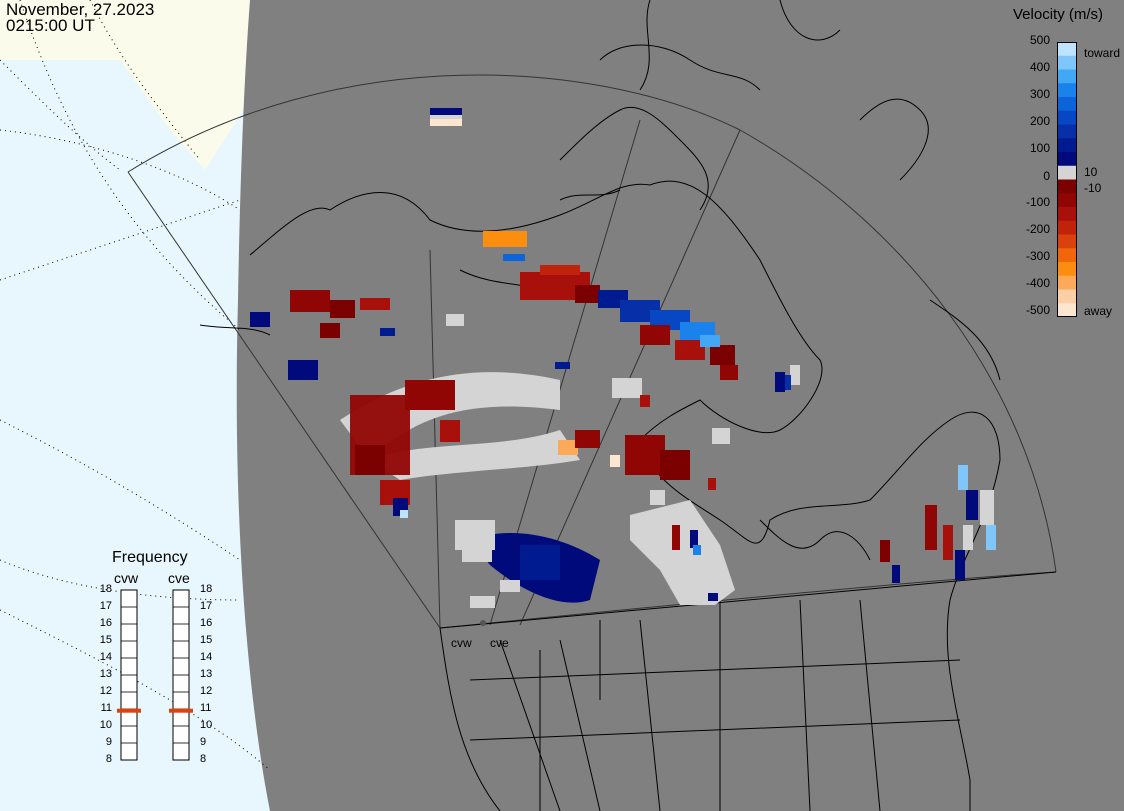 The image size is (1124, 811). I want to click on radar-label-cvw: cvw, so click(461, 643).